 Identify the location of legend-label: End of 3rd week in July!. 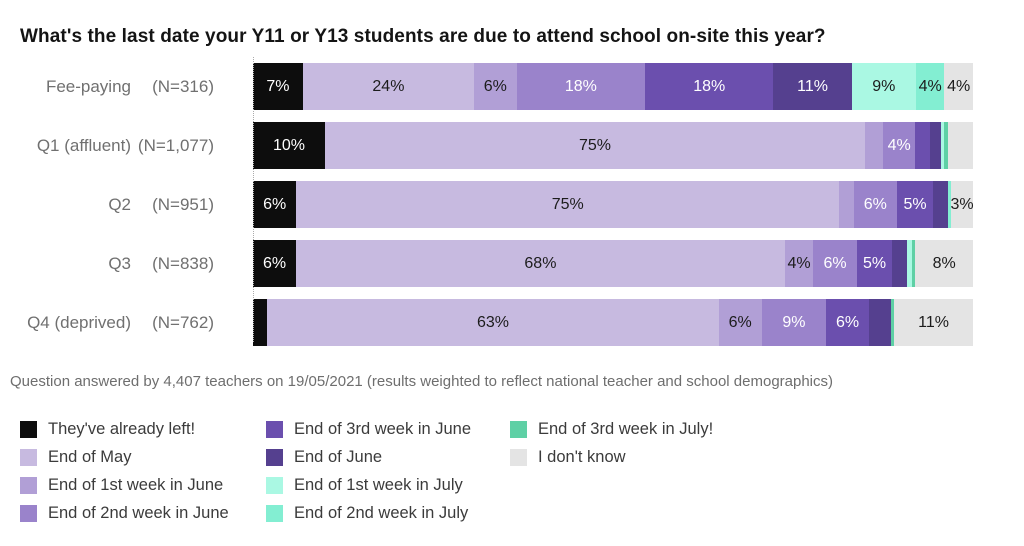
(626, 428).